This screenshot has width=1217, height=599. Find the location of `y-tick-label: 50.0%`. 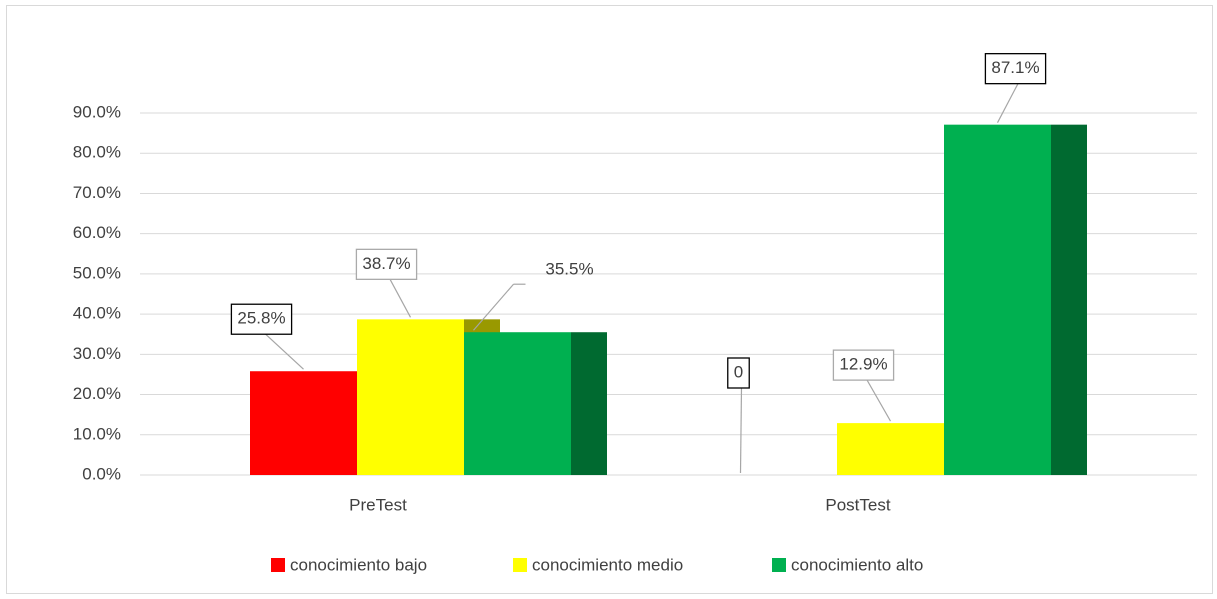

y-tick-label: 50.0% is located at coordinates (97, 272).